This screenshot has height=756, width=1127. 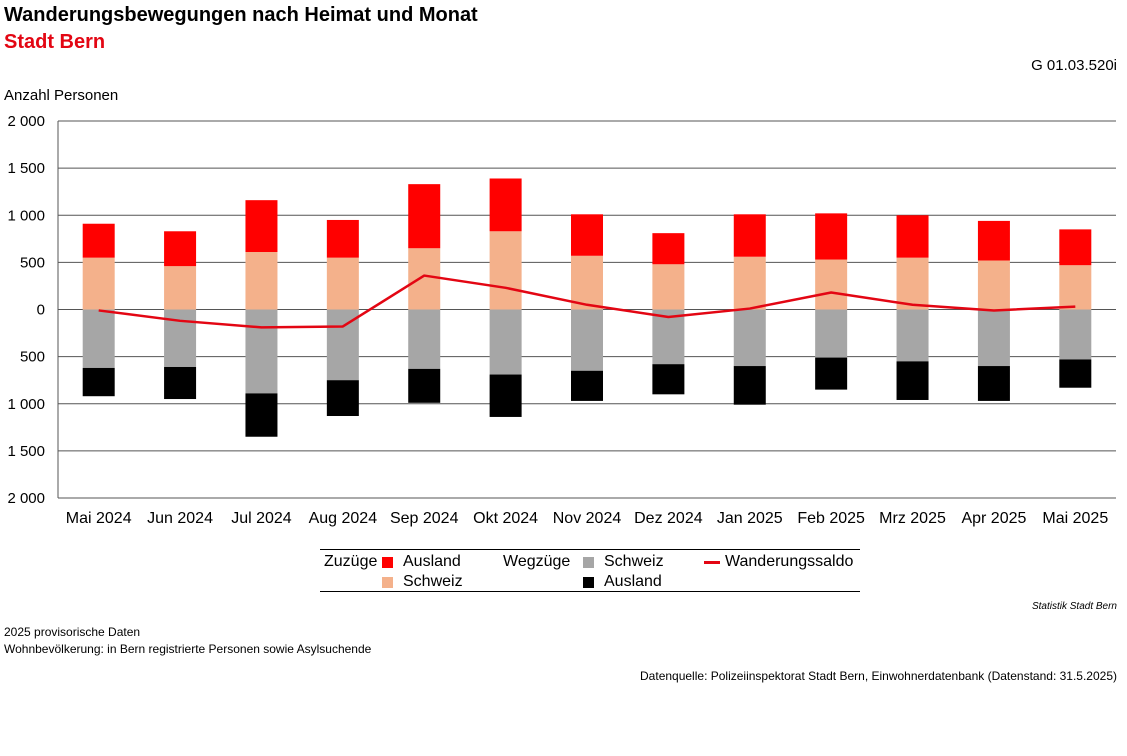 What do you see at coordinates (712, 562) in the screenshot?
I see `legend-swatch-saldo` at bounding box center [712, 562].